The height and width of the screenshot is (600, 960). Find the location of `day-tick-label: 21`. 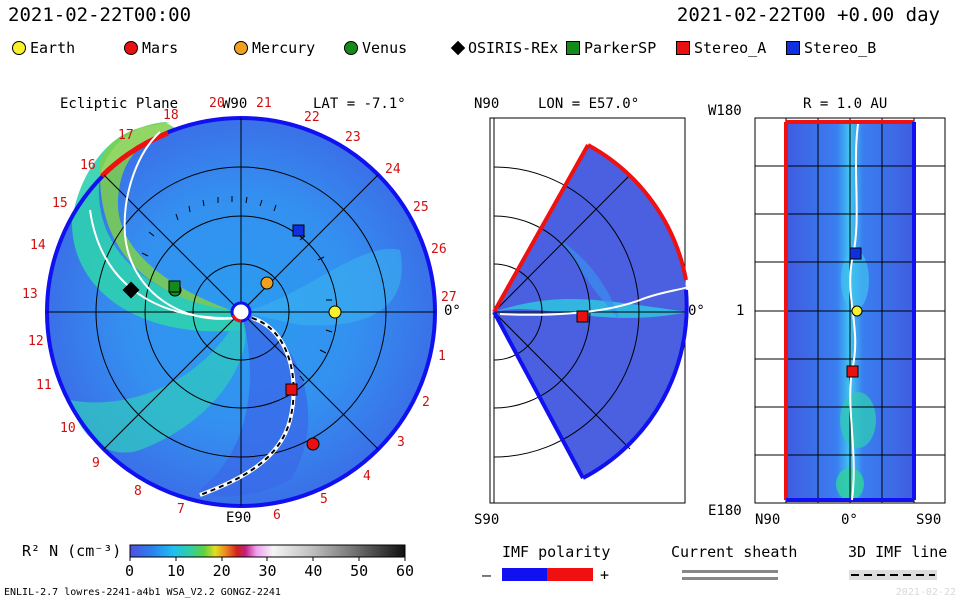

day-tick-label: 21 is located at coordinates (264, 103).